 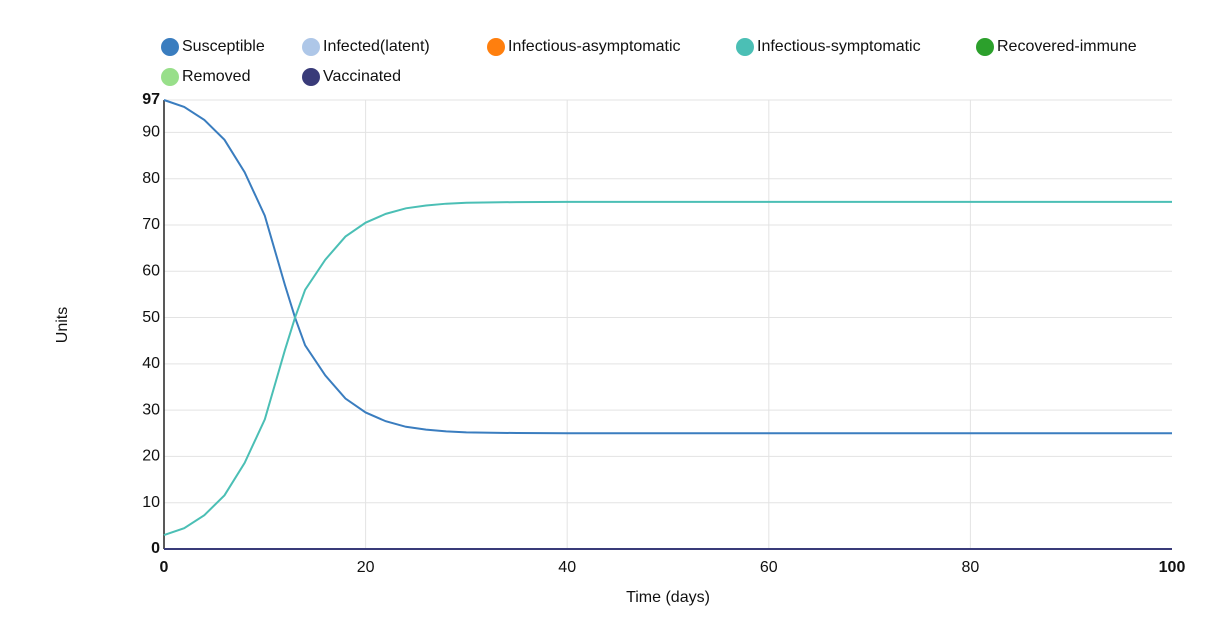 I want to click on legend-label: Infected(latent), so click(x=376, y=46).